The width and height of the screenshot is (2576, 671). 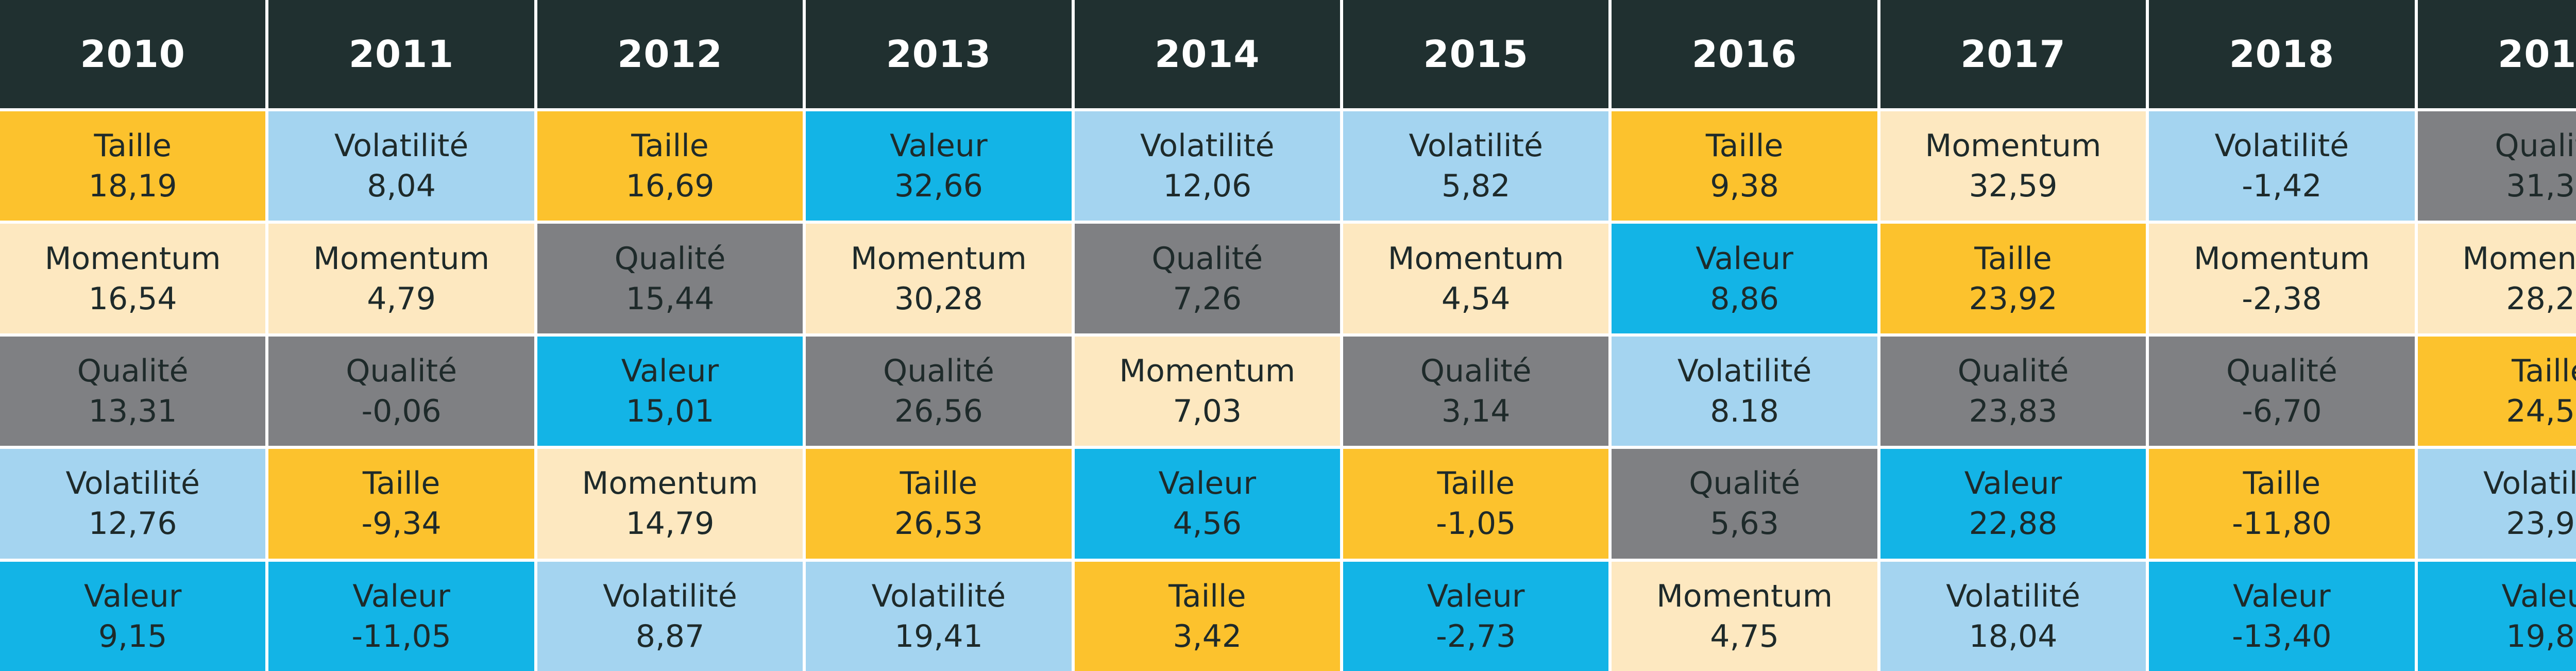 What do you see at coordinates (2496, 504) in the screenshot?
I see `factor-cell: Volatilité 23,97` at bounding box center [2496, 504].